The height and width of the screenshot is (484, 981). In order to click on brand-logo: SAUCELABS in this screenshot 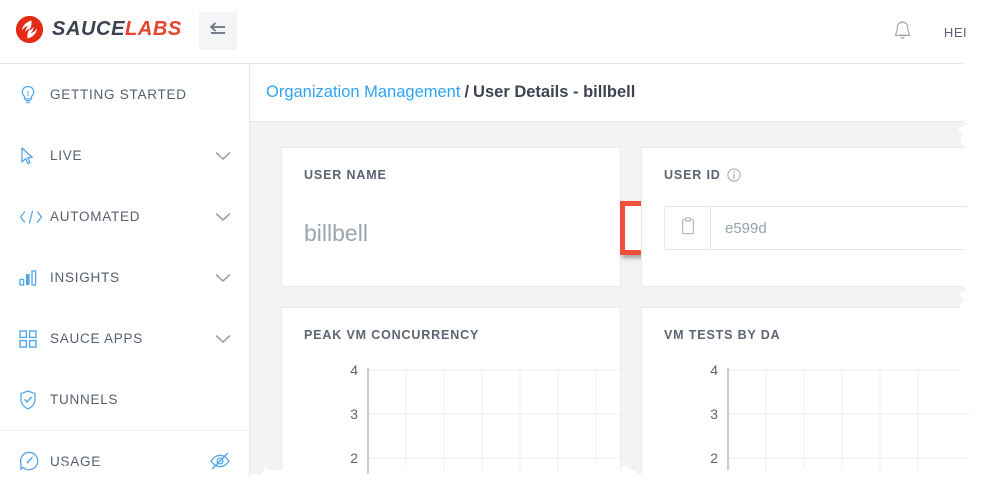, I will do `click(99, 29)`.